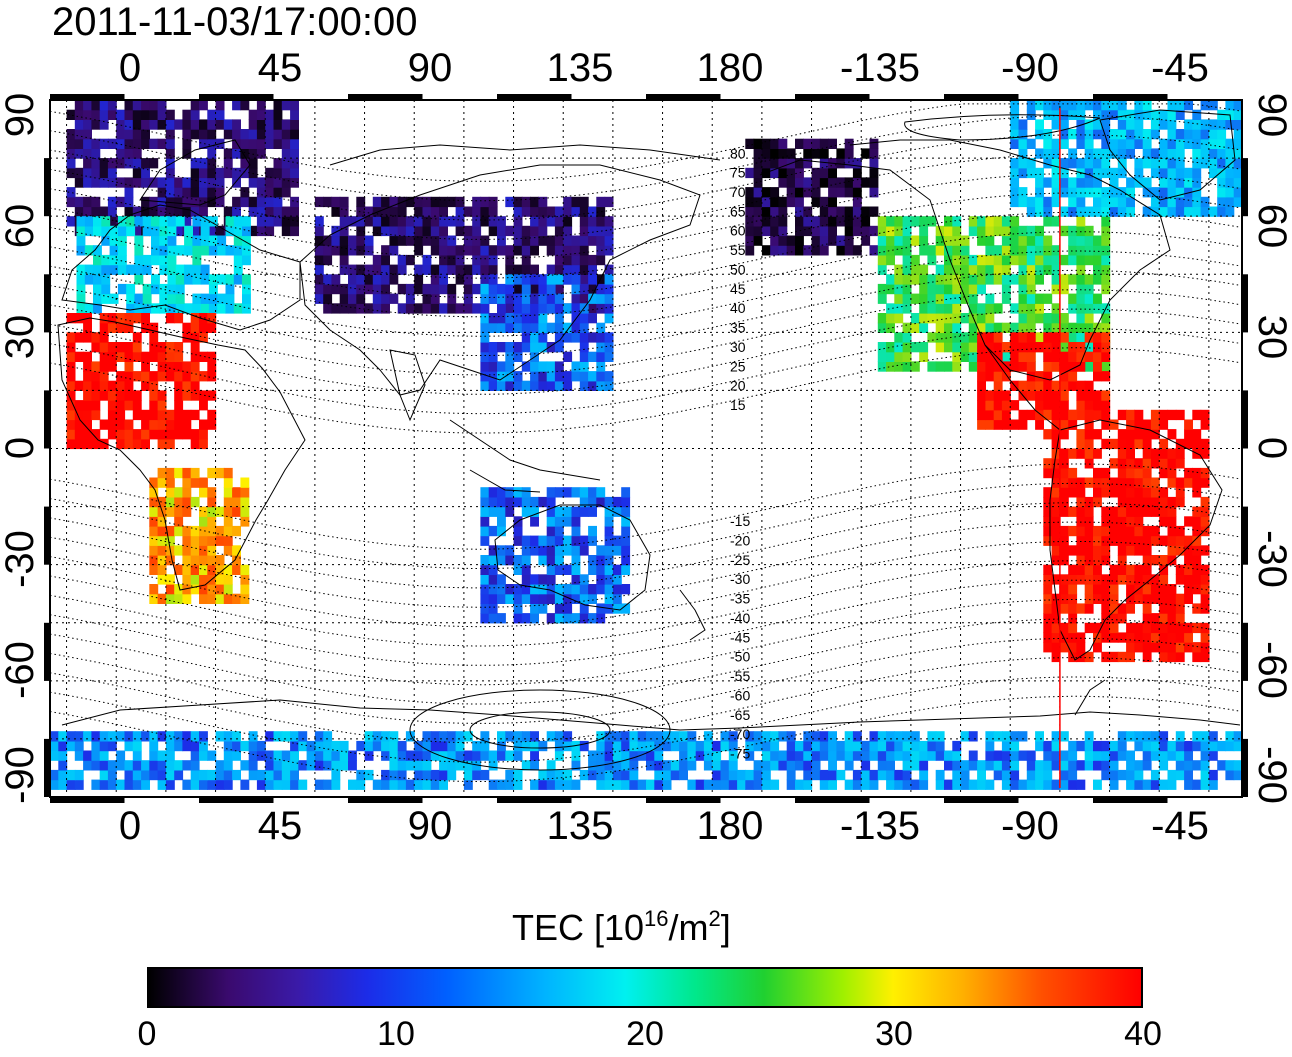 The width and height of the screenshot is (1292, 1057). I want to click on frame-tick-bar, so click(683, 97).